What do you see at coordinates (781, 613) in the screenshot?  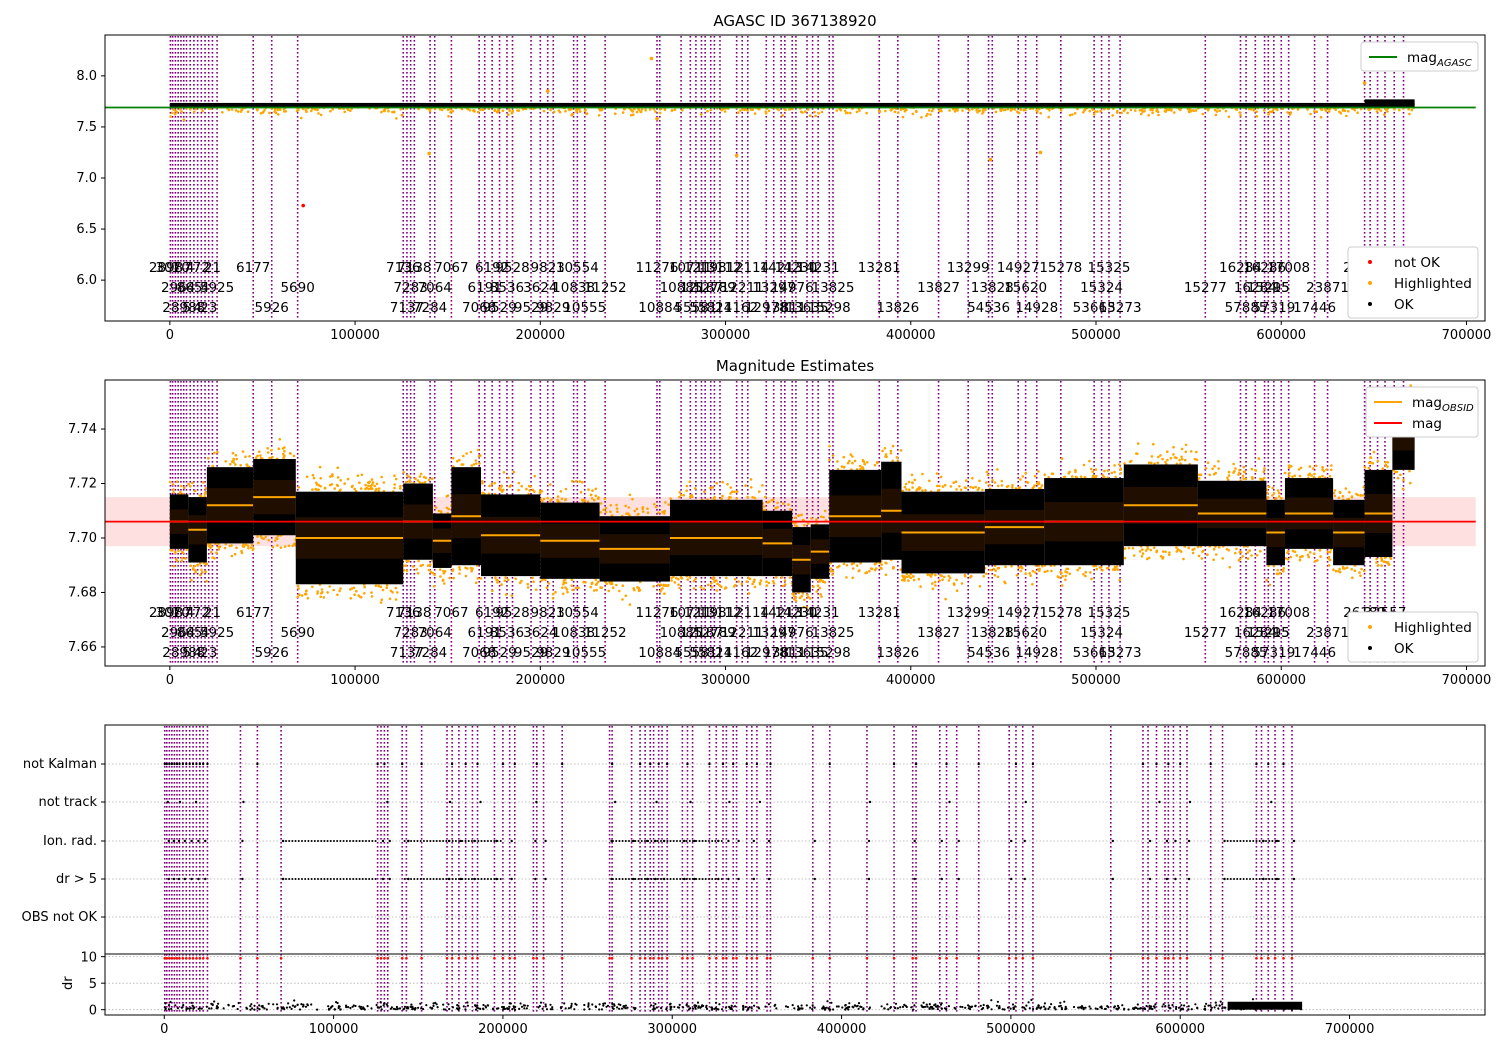 I see `obsid-label: 14213` at bounding box center [781, 613].